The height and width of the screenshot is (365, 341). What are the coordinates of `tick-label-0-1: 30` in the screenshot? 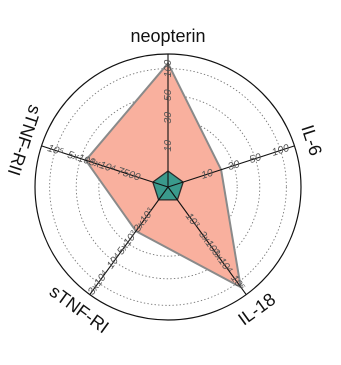 It's located at (168, 118).